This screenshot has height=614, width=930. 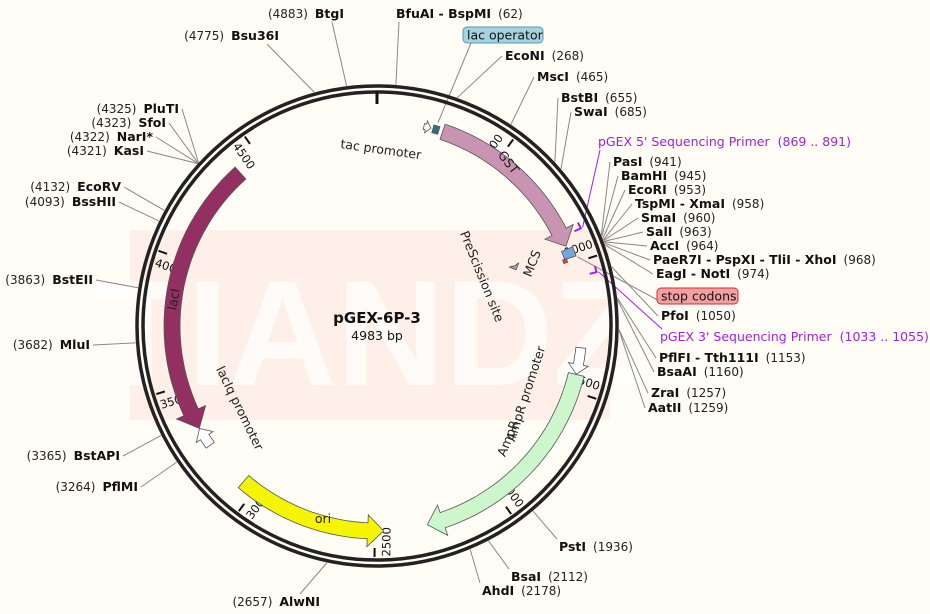 I want to click on enzyme-label-bsshii: (4093) BssHII, so click(x=70, y=201).